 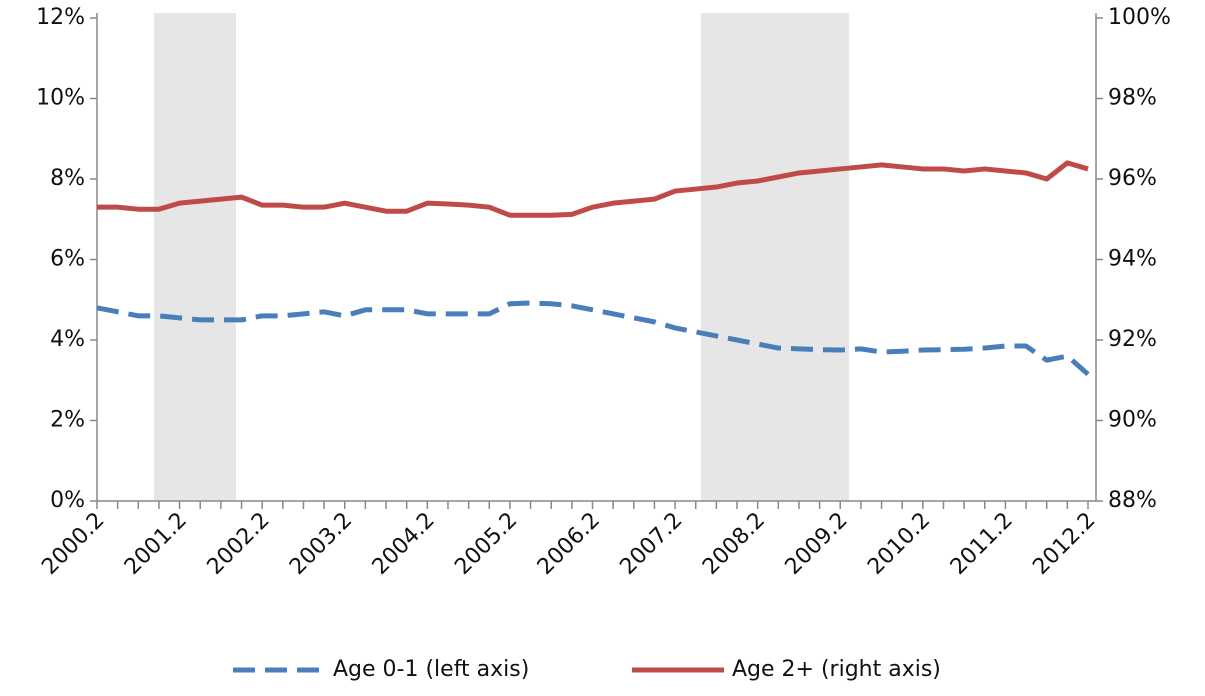 What do you see at coordinates (321, 544) in the screenshot?
I see `x-tick-label: 2003.2` at bounding box center [321, 544].